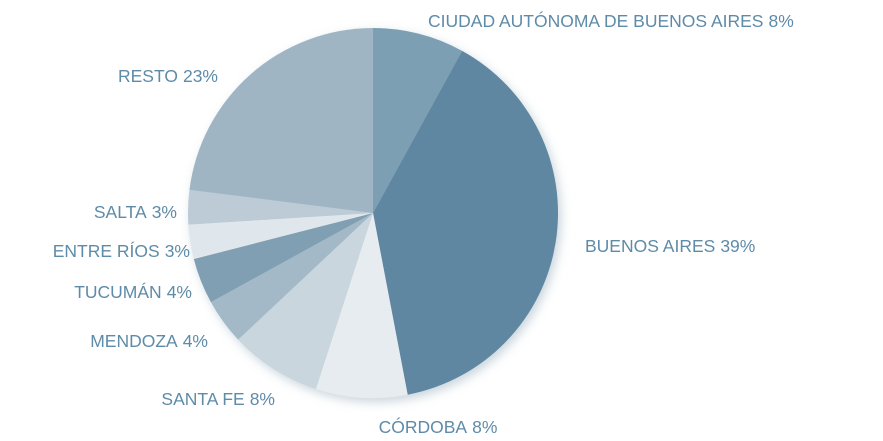 The height and width of the screenshot is (441, 883). What do you see at coordinates (134, 341) in the screenshot?
I see `category-label: MENDOZA` at bounding box center [134, 341].